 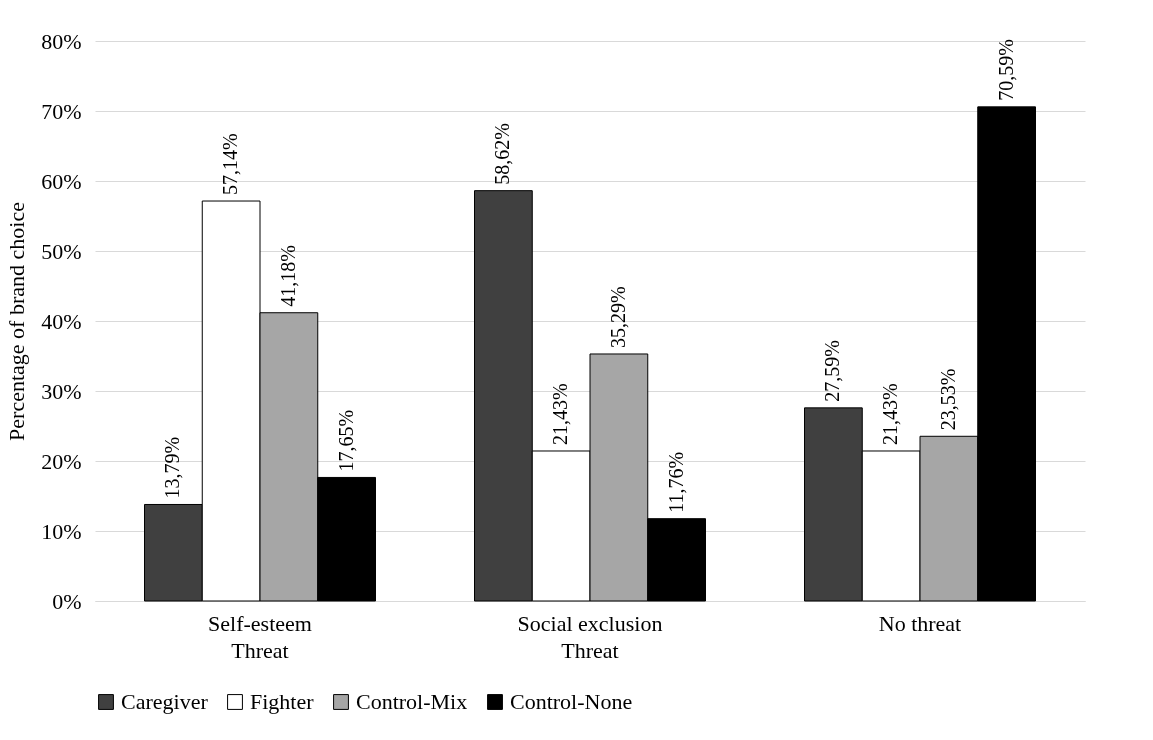 I want to click on data-label: 70,59%, so click(x=1005, y=70).